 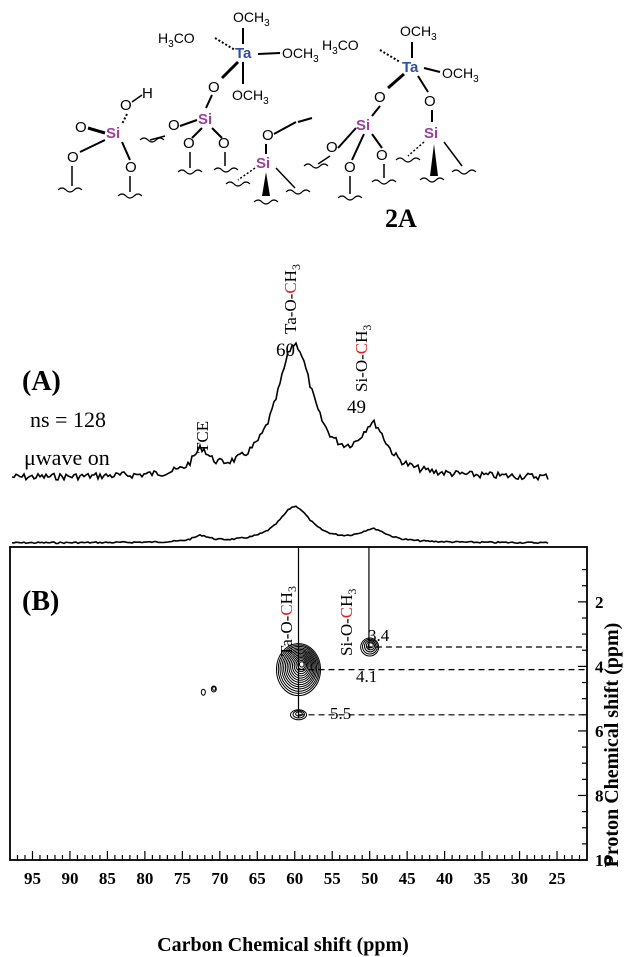 What do you see at coordinates (144, 878) in the screenshot?
I see `x-tick-label: 80` at bounding box center [144, 878].